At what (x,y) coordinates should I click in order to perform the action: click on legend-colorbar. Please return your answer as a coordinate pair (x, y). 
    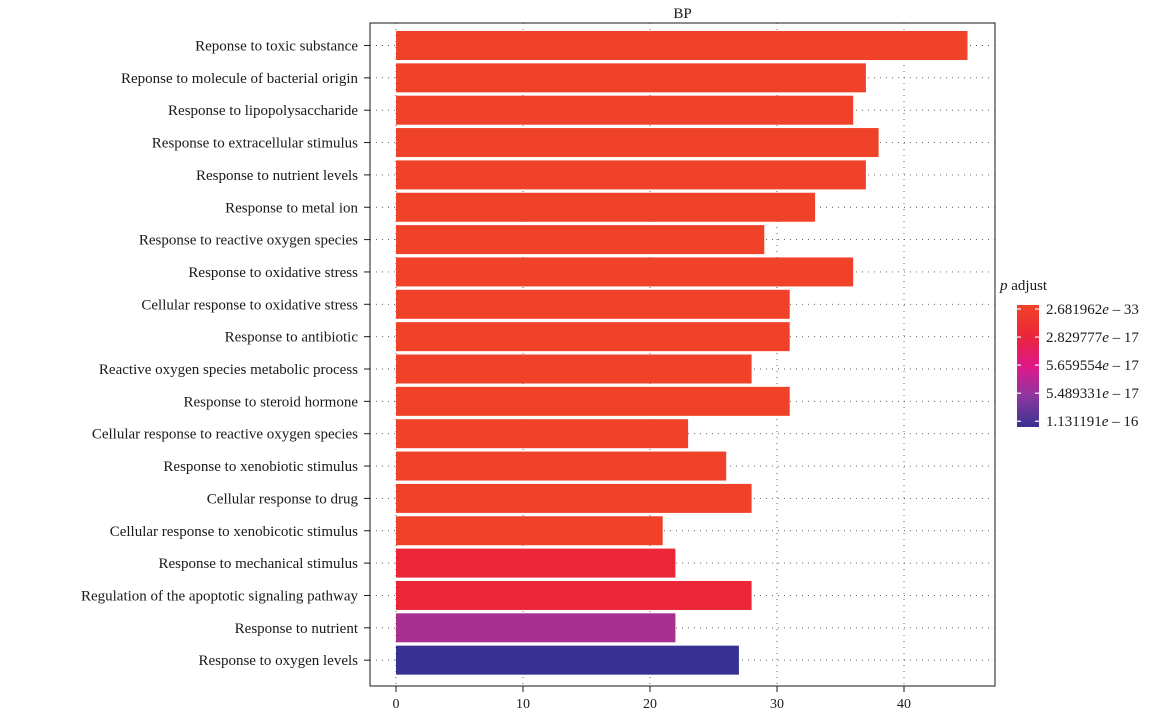
    Looking at the image, I should click on (1028, 366).